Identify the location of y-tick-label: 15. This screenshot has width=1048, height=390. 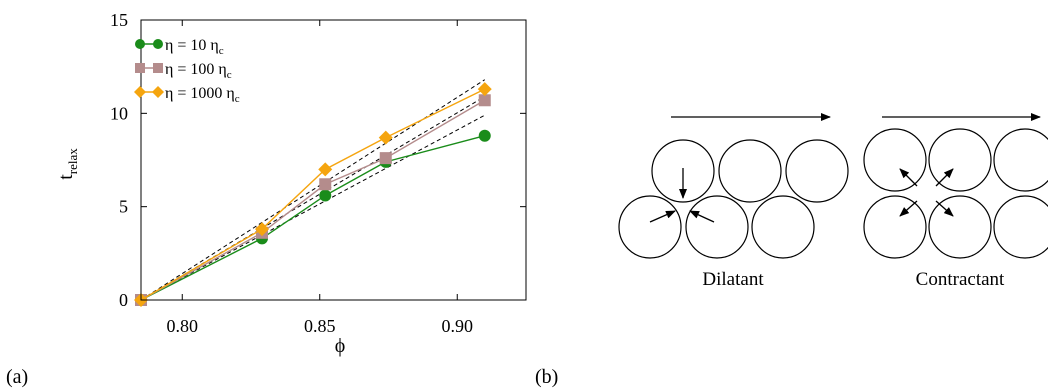
(119, 20).